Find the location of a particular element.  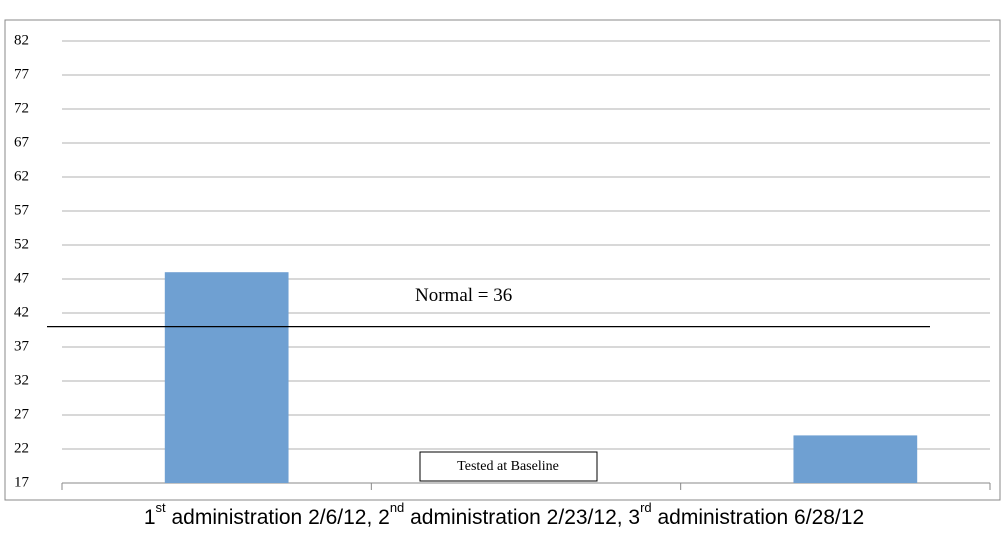

annotation: Tested at Baseline is located at coordinates (508, 466).